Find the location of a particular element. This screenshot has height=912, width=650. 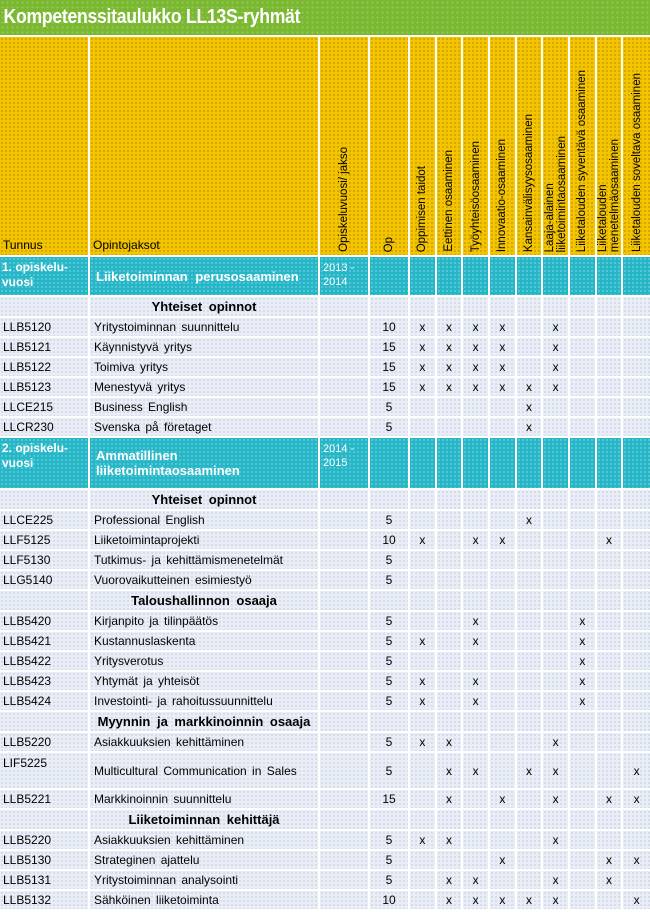

course-row: LLB5132 Sähköinen liiketoiminta 10 x x x x x x is located at coordinates (325, 901).